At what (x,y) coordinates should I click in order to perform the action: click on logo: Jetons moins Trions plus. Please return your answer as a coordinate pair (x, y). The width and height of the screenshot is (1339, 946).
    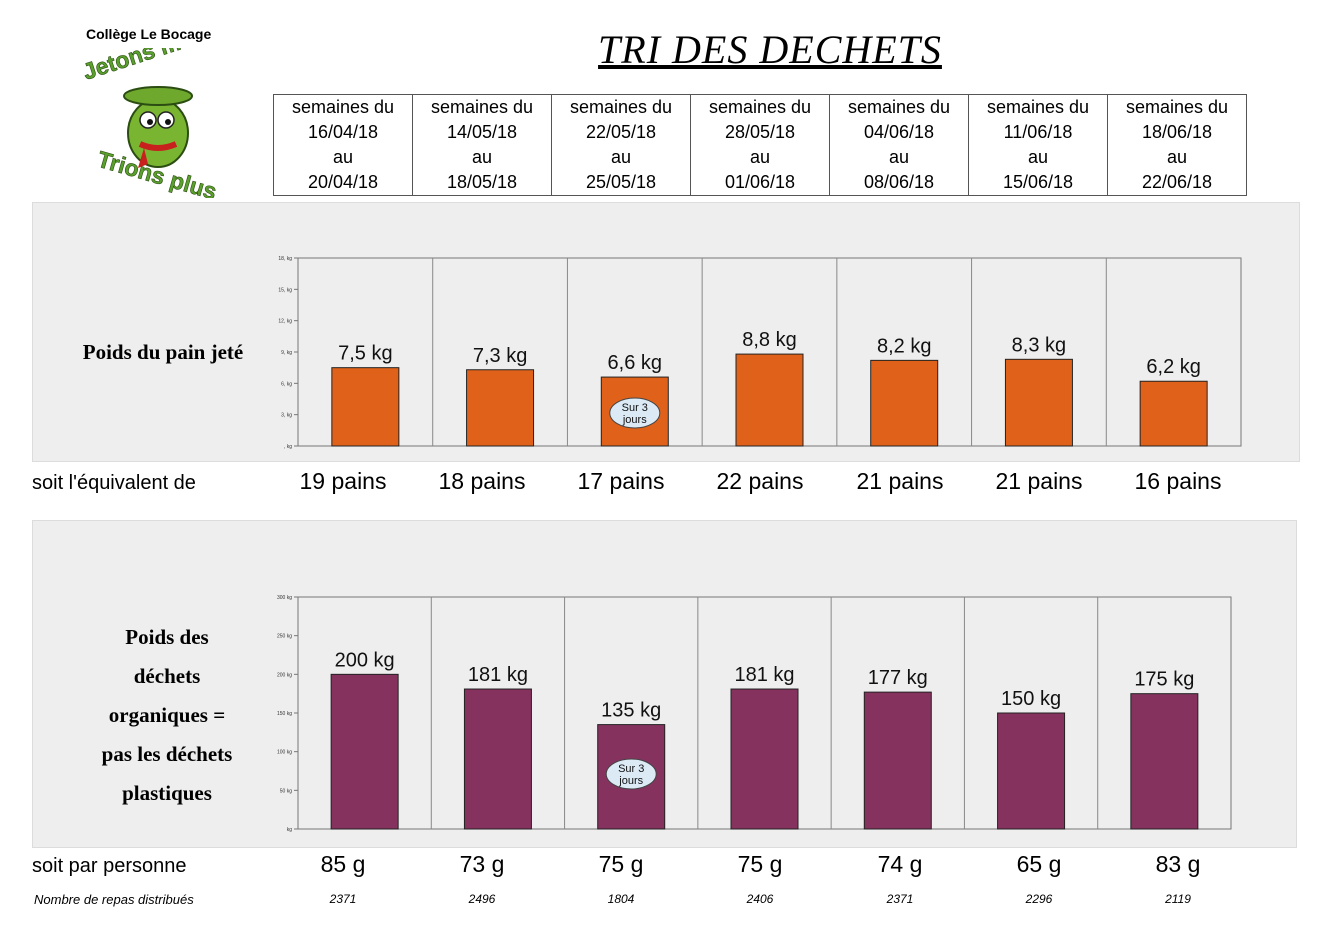
    Looking at the image, I should click on (154, 123).